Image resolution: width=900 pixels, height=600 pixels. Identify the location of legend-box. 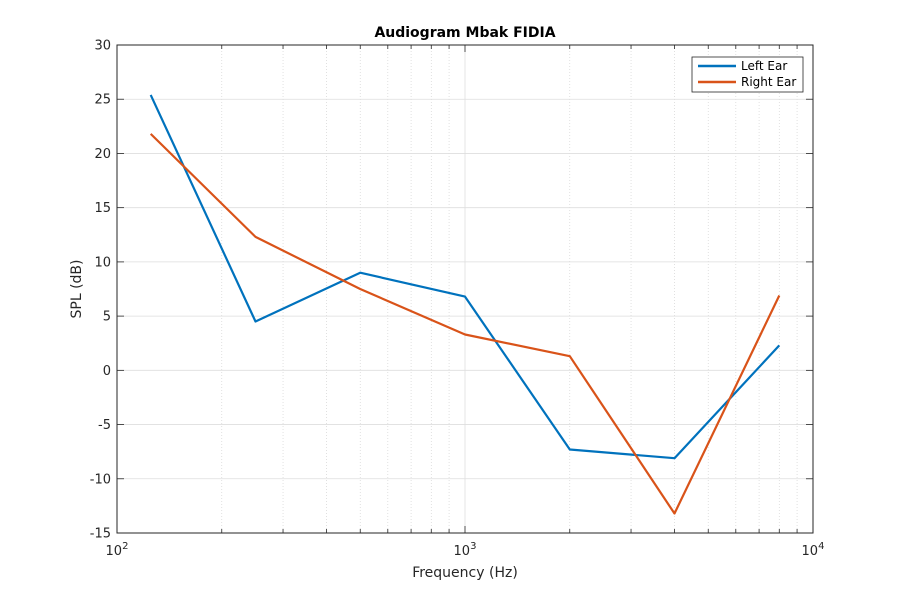
(747, 74).